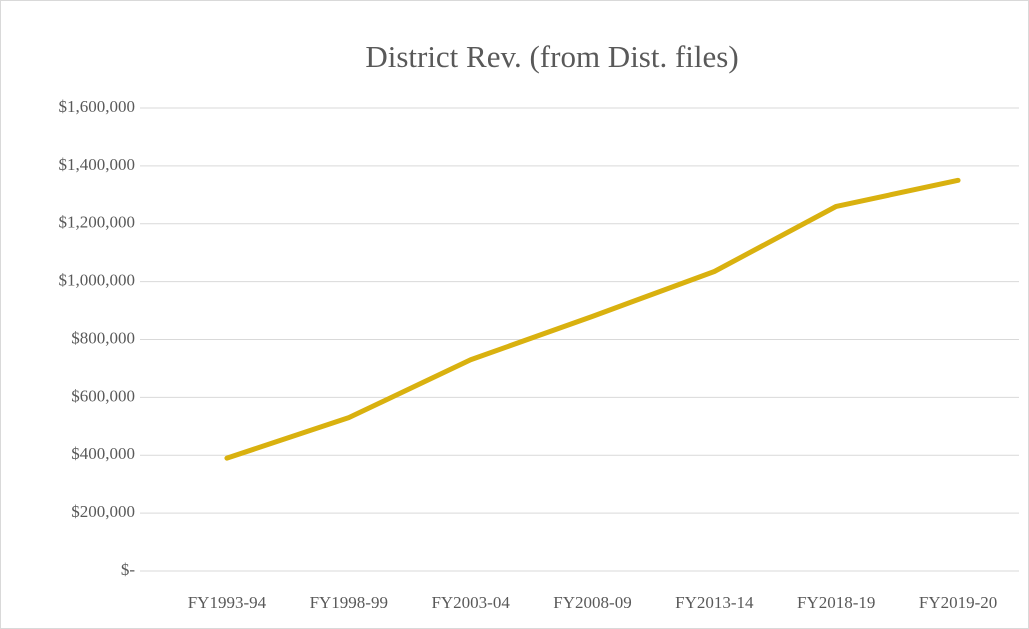  I want to click on y-tick-label: $800,000, so click(103, 337).